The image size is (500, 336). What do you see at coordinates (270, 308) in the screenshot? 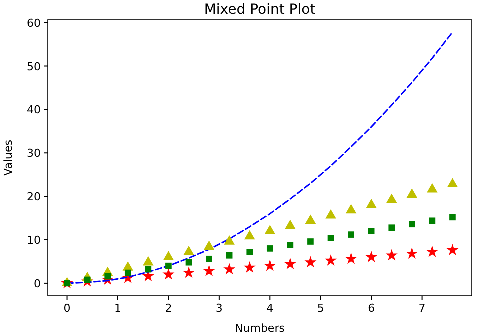
I see `x-tick-label: 4` at bounding box center [270, 308].